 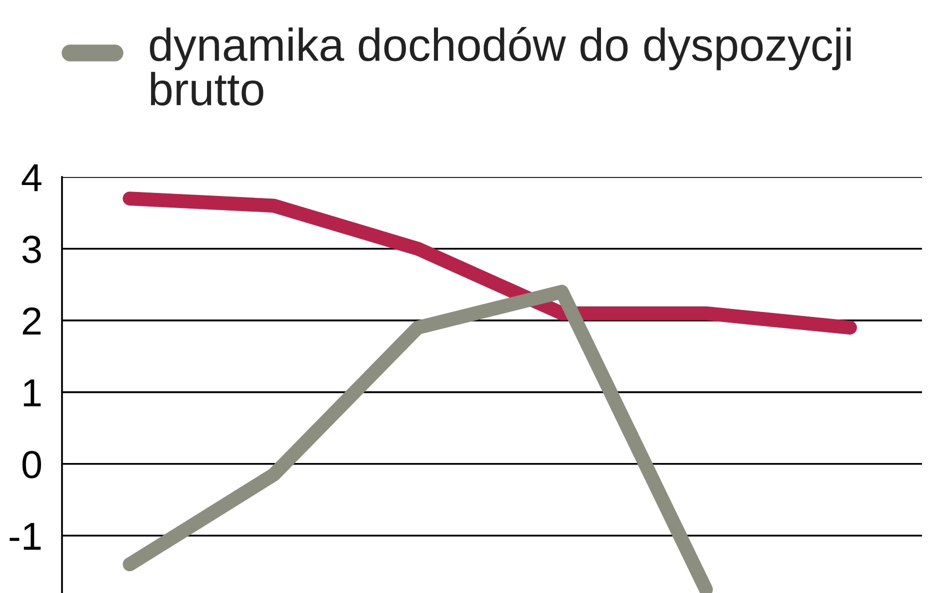 What do you see at coordinates (32, 178) in the screenshot?
I see `y-tick-label: 4` at bounding box center [32, 178].